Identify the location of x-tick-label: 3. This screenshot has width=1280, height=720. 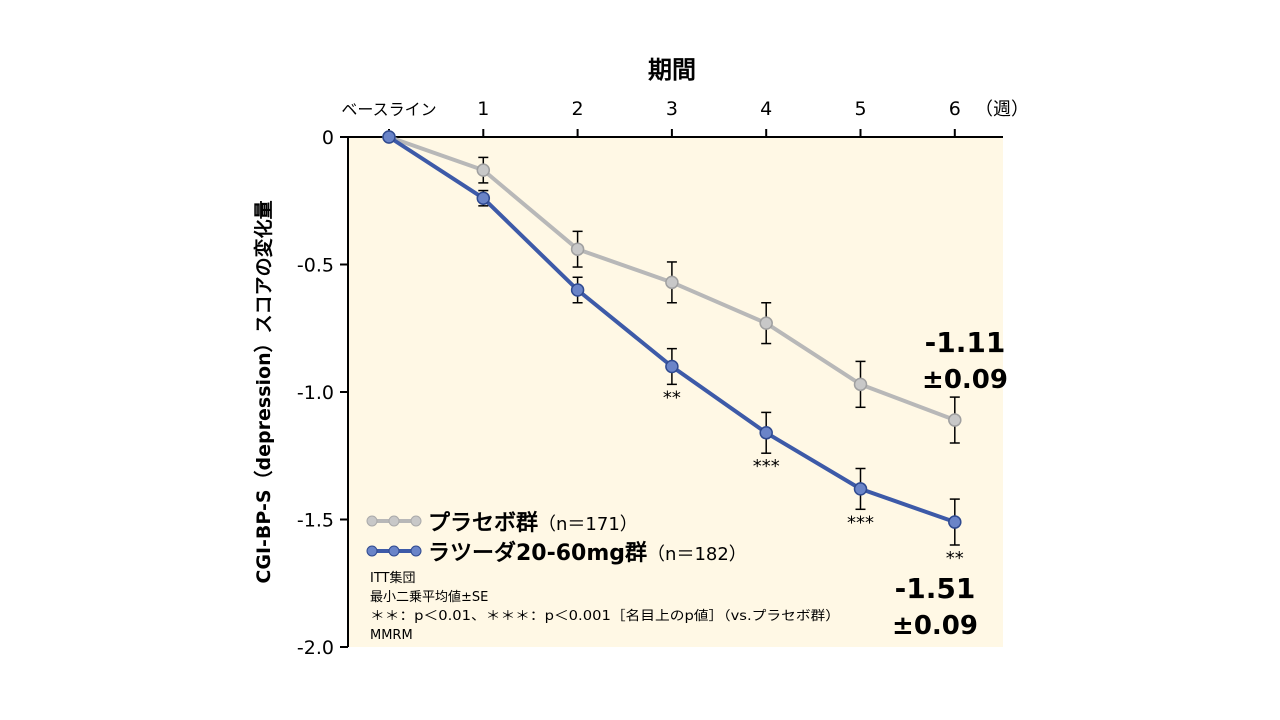
(672, 109).